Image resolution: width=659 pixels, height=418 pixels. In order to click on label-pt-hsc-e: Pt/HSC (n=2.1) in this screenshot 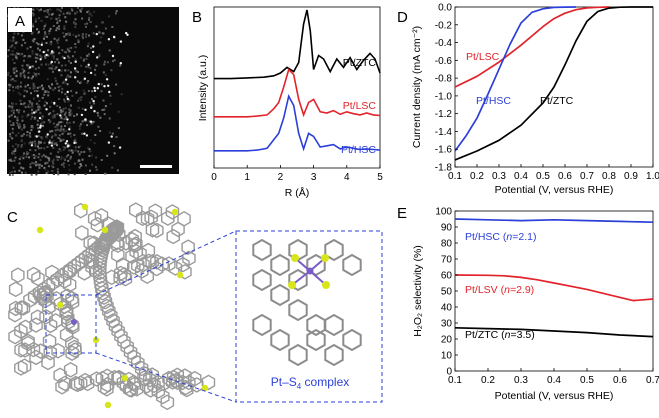, I will do `click(501, 237)`.